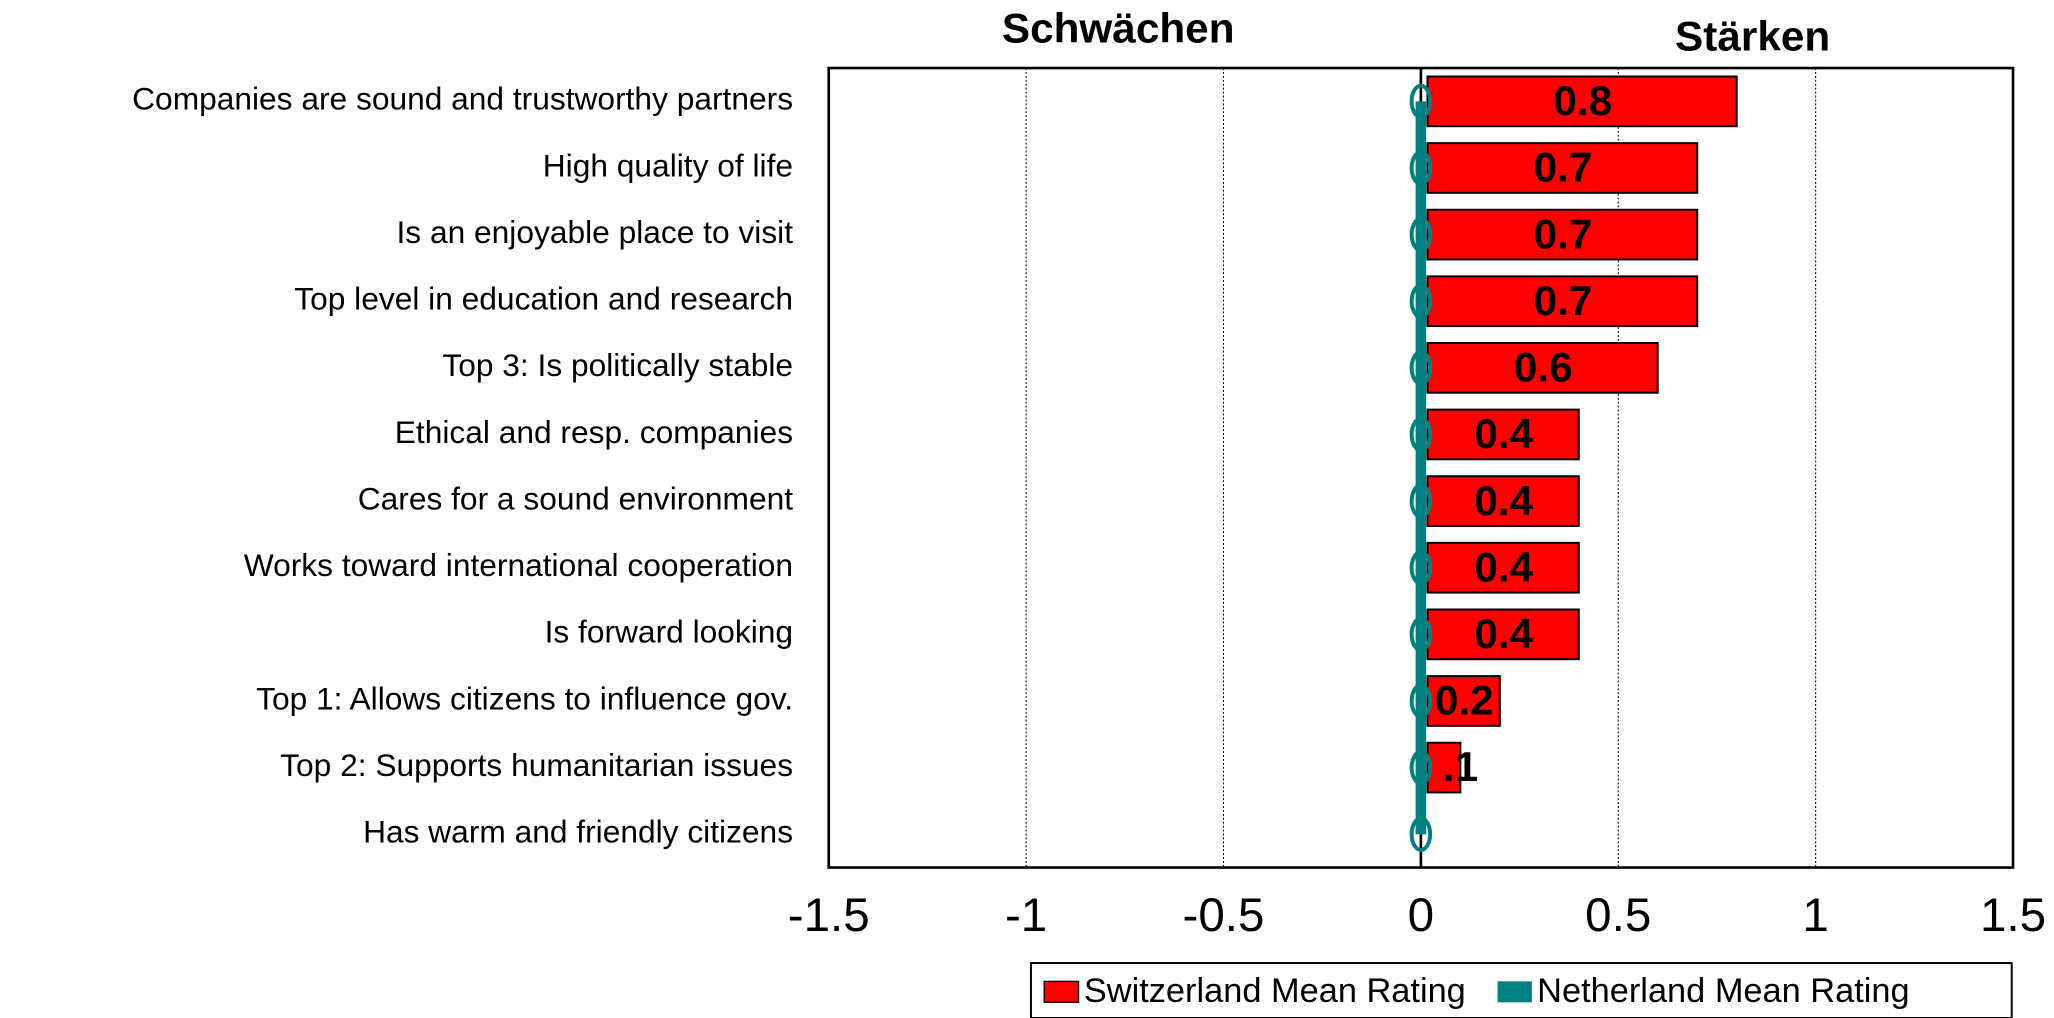 Image resolution: width=2054 pixels, height=1018 pixels. I want to click on x-tick-label: 0, so click(1421, 915).